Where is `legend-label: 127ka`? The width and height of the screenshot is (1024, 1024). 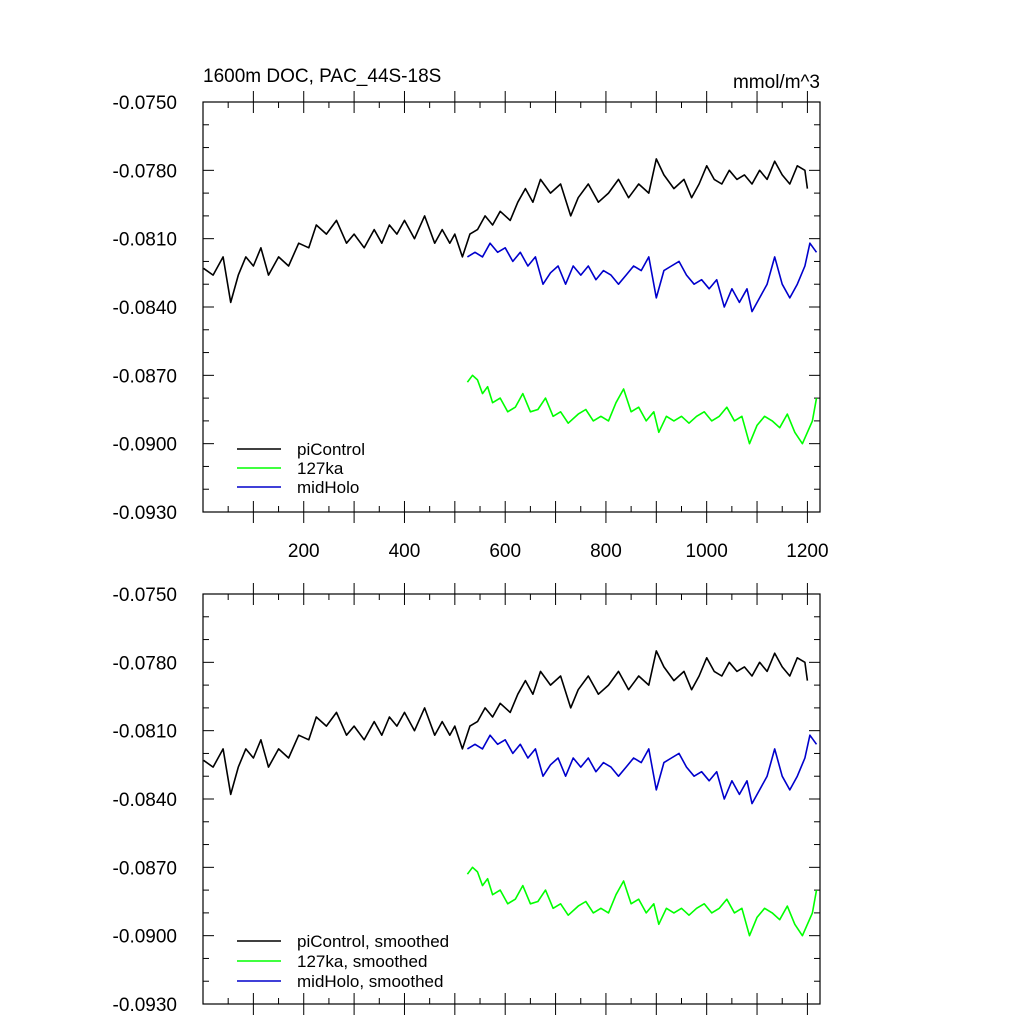 legend-label: 127ka is located at coordinates (320, 468).